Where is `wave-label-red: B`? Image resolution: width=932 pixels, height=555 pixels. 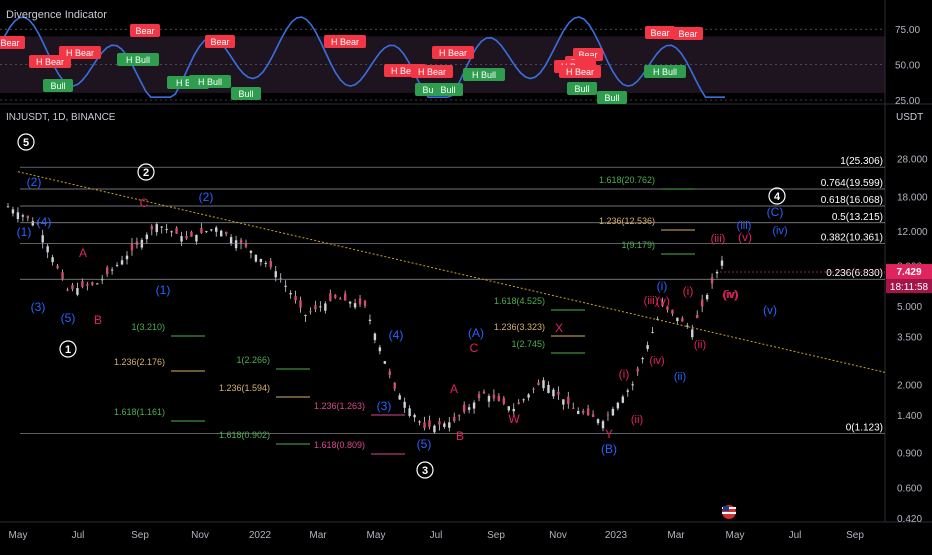
wave-label-red: B is located at coordinates (98, 320).